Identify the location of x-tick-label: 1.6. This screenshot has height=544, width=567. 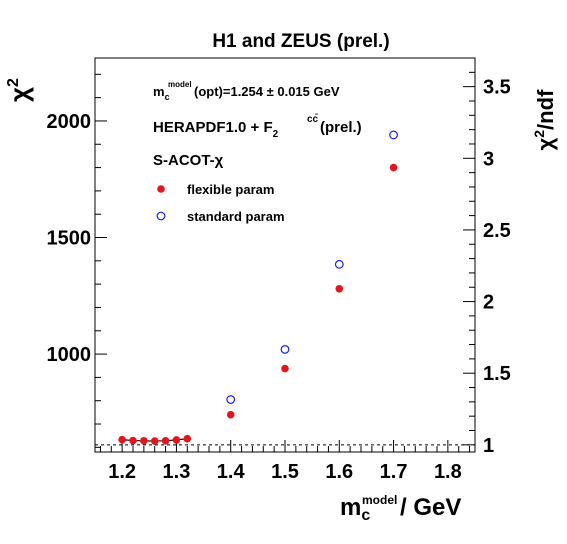
(339, 472).